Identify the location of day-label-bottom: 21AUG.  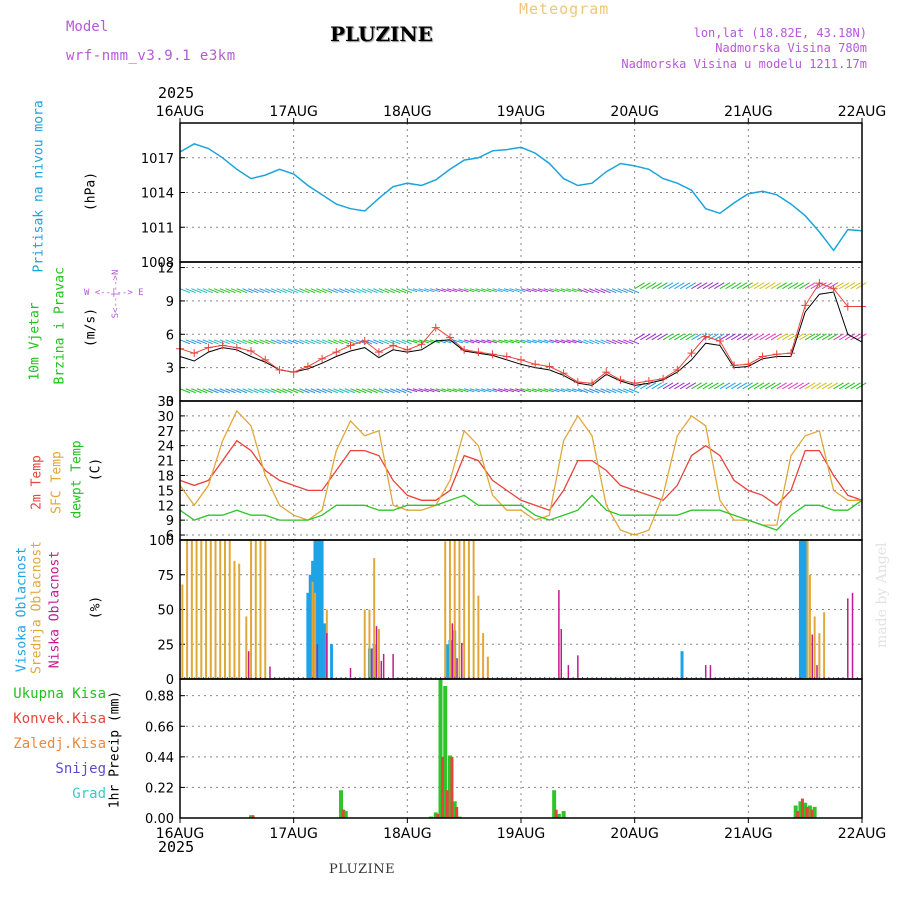
(748, 834).